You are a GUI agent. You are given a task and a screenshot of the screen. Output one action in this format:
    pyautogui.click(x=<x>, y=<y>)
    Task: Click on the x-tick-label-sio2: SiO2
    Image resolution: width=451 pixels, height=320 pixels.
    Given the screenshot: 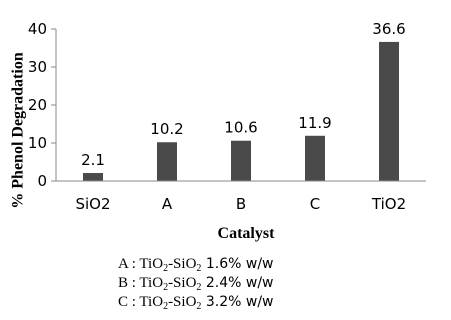 What is the action you would take?
    pyautogui.click(x=92, y=204)
    